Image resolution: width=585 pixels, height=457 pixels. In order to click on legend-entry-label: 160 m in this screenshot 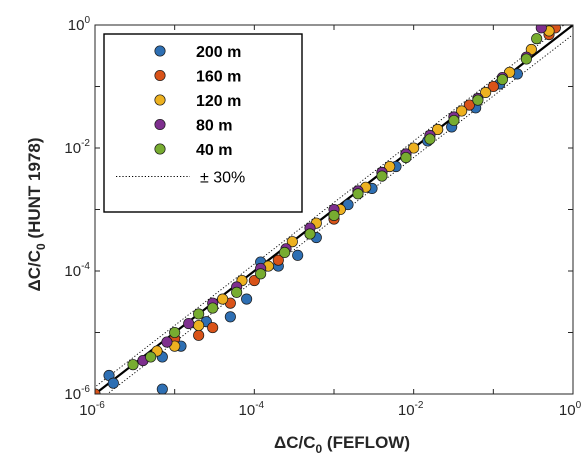, I will do `click(218, 77)`.